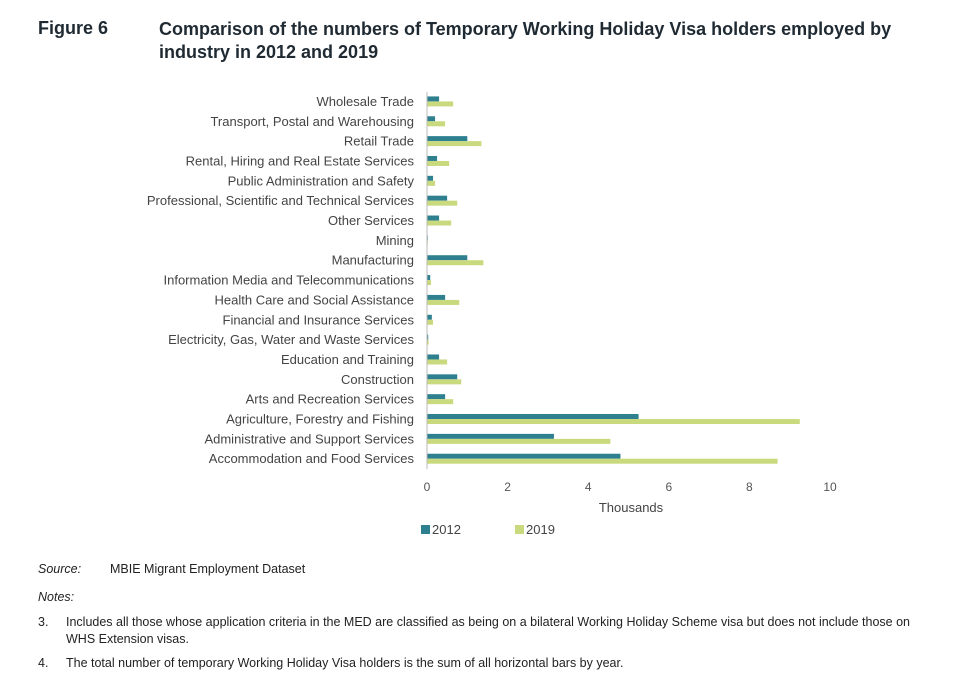 The image size is (957, 680). Describe the element at coordinates (73, 28) in the screenshot. I see `figure-label: Figure 6` at that location.